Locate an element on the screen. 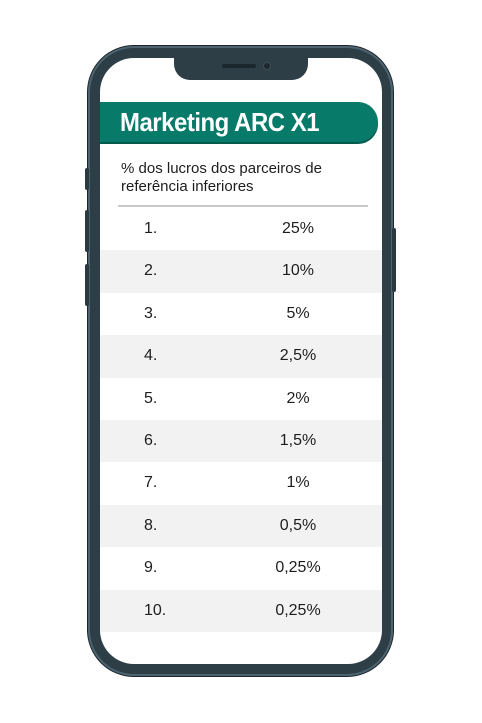 This screenshot has height=723, width=482. table-row: 10. 0,25% is located at coordinates (241, 610).